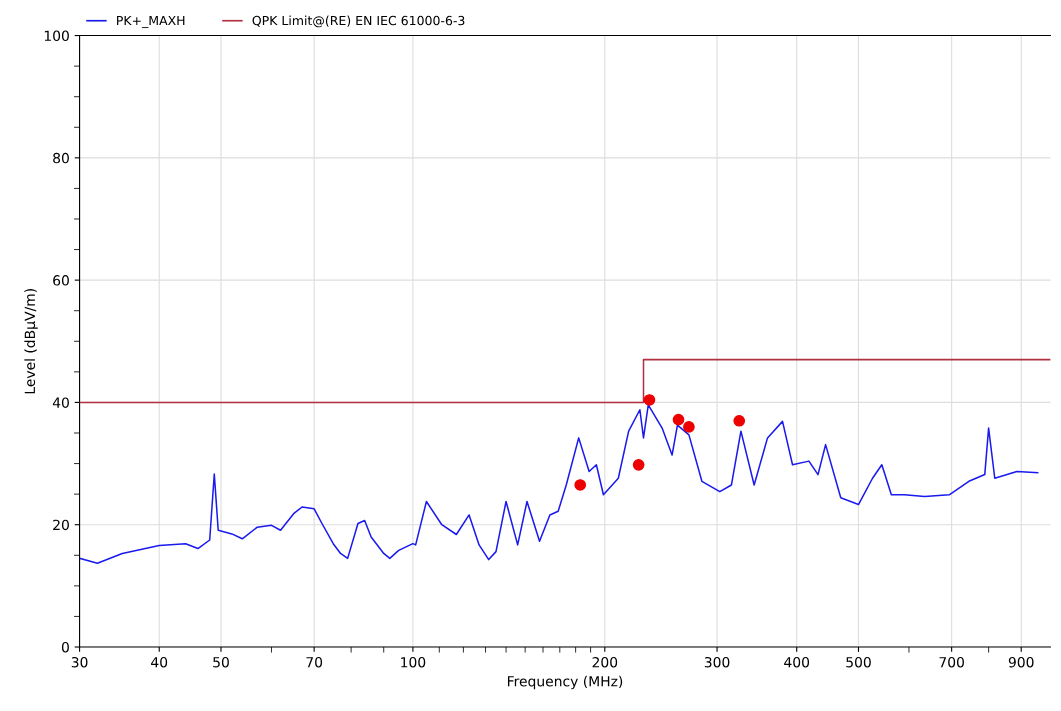  What do you see at coordinates (565, 682) in the screenshot?
I see `x-axis-title: Frequency (MHz)` at bounding box center [565, 682].